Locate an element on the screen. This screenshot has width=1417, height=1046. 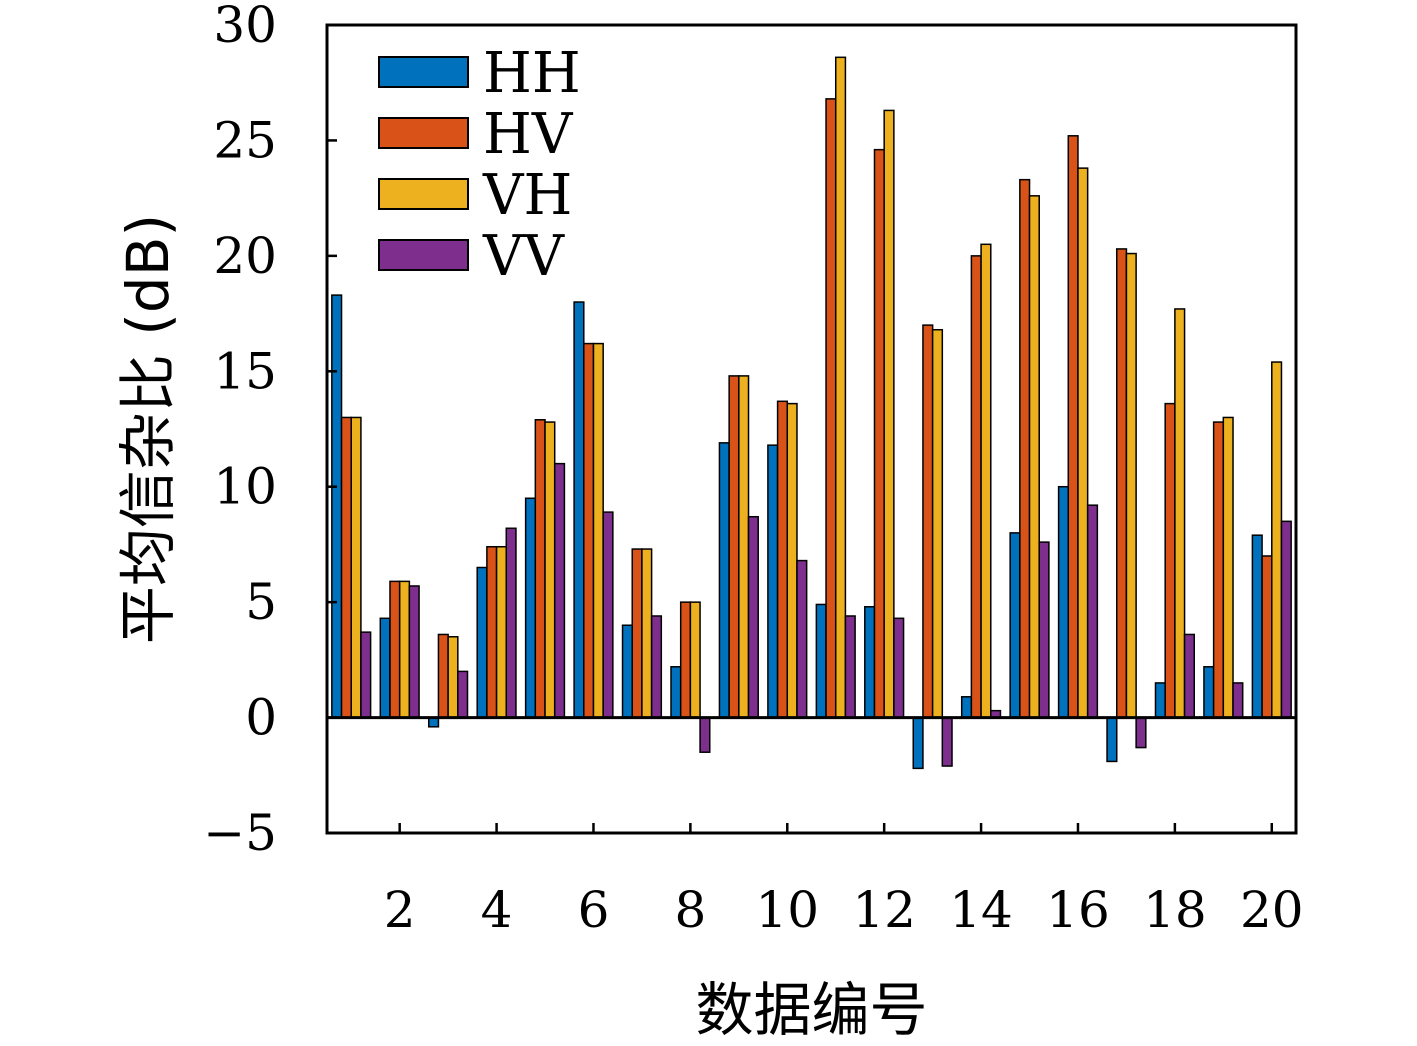
legend-swatch-hv is located at coordinates (423, 133).